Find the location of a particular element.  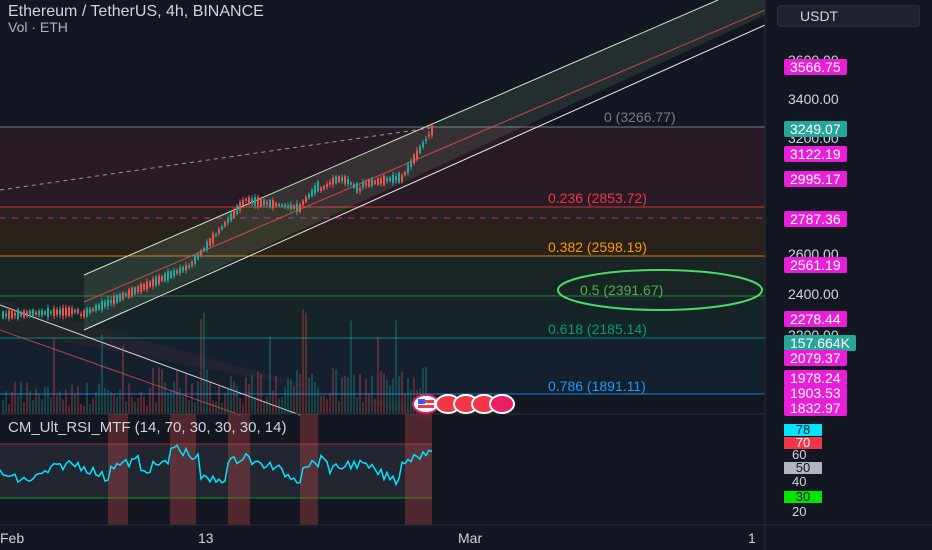

rsi-indicator-title: CM_Ult_RSI_MTF (14, 70, 30, 30, 30, 14) is located at coordinates (147, 427).